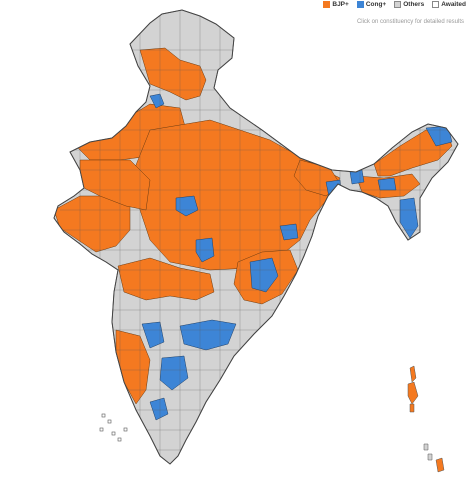 Image resolution: width=474 pixels, height=478 pixels. I want to click on legend-label-cong: Cong+, so click(376, 4).